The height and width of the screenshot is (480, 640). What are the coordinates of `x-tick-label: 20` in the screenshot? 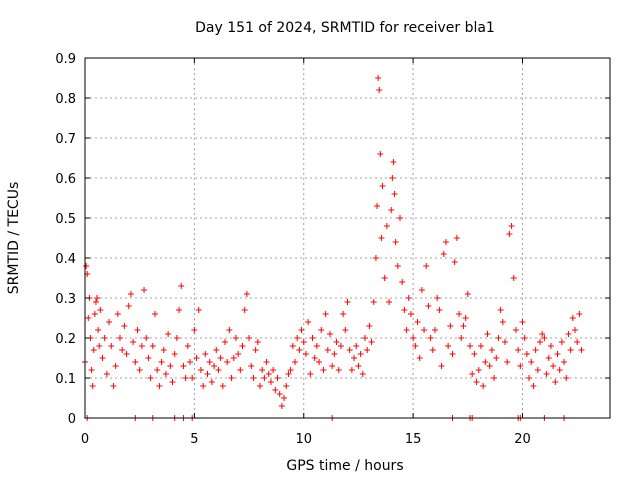 It's located at (522, 439).